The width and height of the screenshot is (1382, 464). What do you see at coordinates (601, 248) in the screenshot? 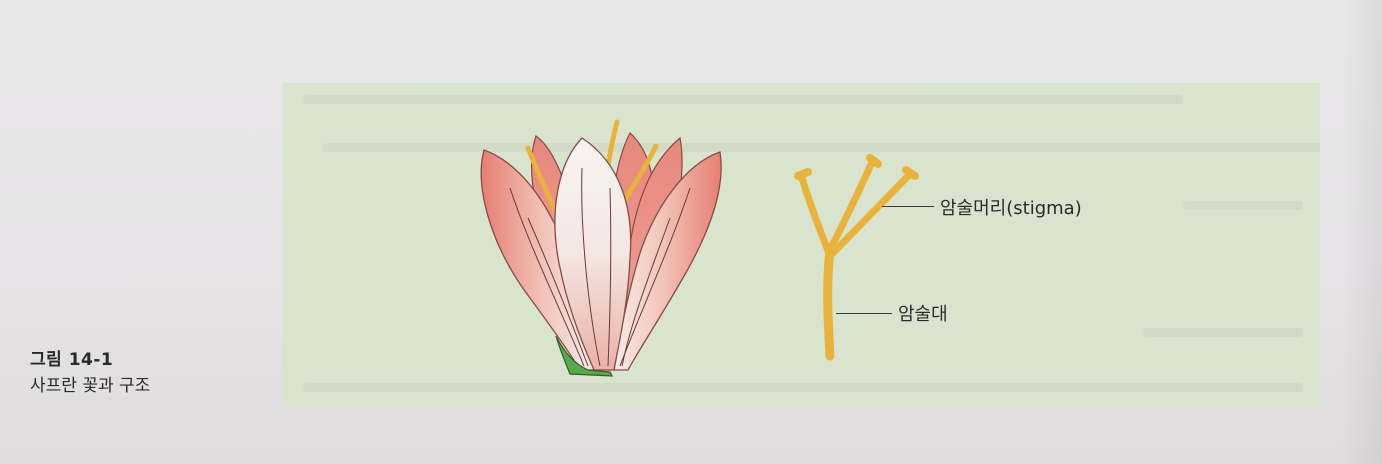
I see `saffron-flower-illustration` at bounding box center [601, 248].